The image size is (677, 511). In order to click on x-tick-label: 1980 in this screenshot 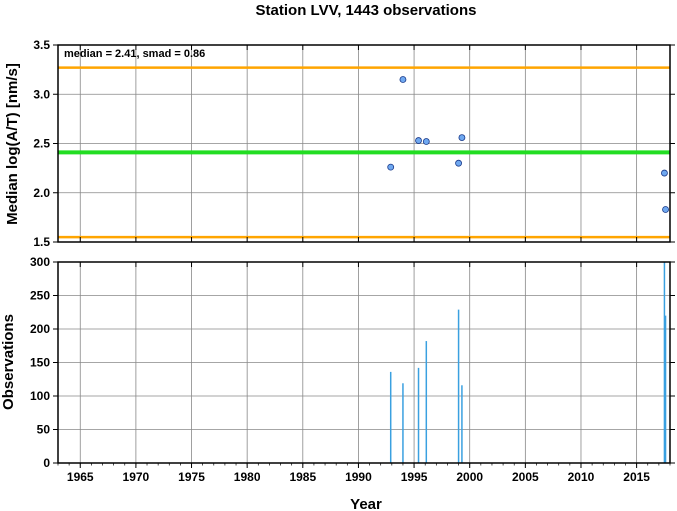, I will do `click(247, 477)`.